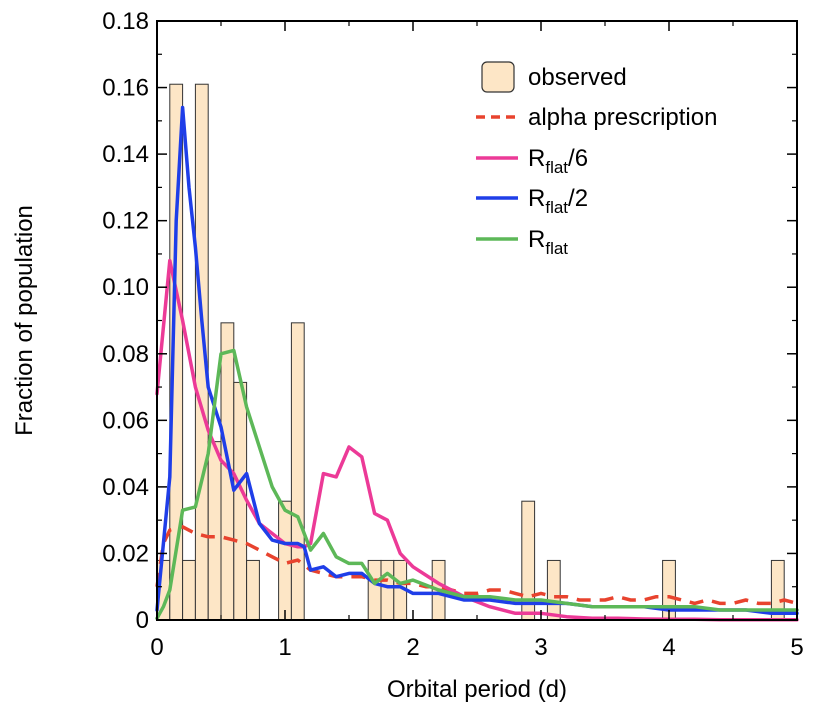 This screenshot has width=830, height=712. I want to click on y-tick-label: 0.08, so click(125, 354).